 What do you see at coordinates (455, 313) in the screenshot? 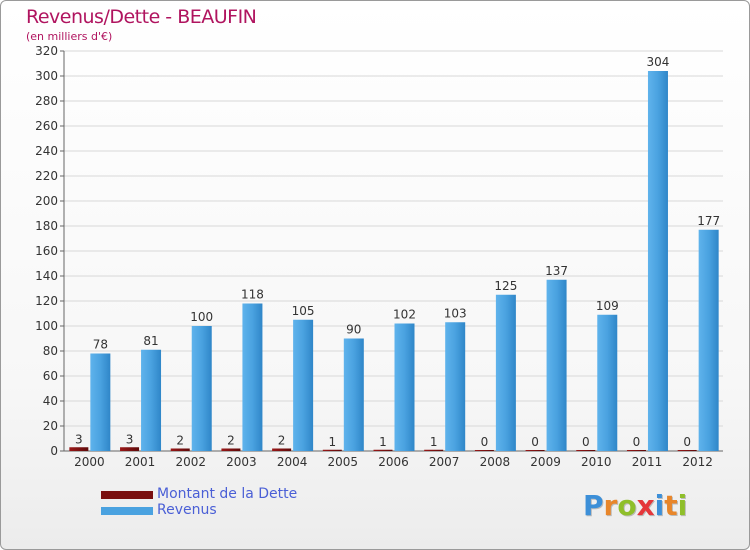
I see `data-label-revenus-2007: 103` at bounding box center [455, 313].